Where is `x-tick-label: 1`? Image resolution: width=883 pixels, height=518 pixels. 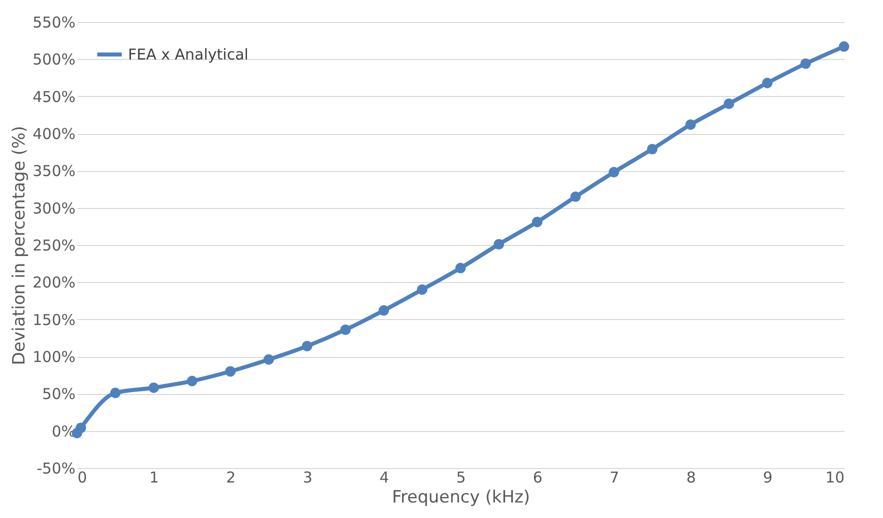 x-tick-label: 1 is located at coordinates (154, 477).